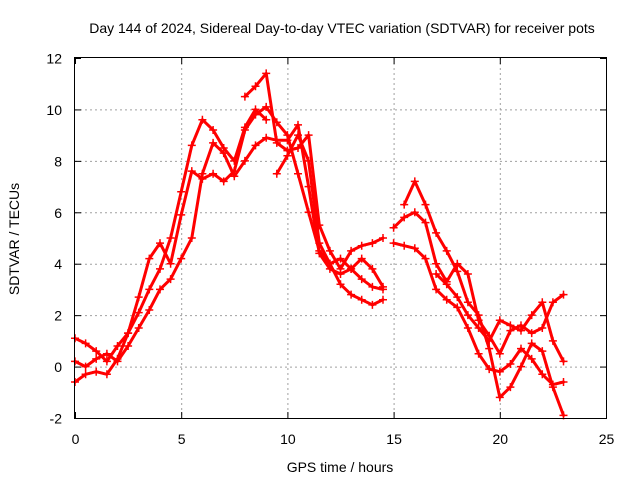 This screenshot has width=640, height=480. Describe the element at coordinates (58, 367) in the screenshot. I see `y-tick-label: 0` at that location.